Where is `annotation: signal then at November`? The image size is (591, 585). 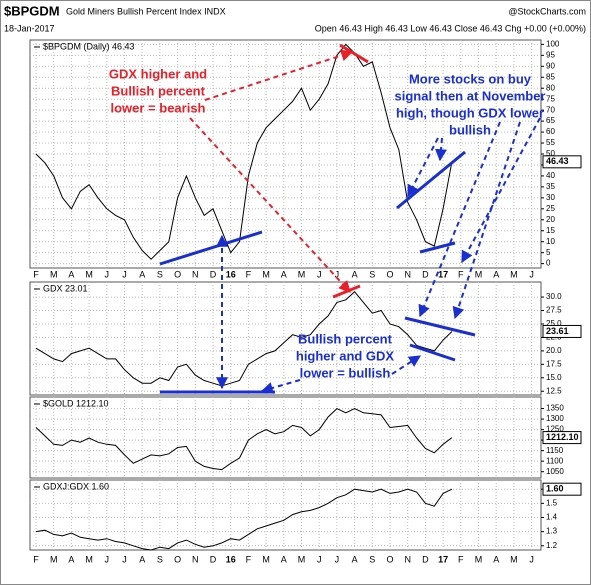 annotation: signal then at November is located at coordinates (470, 95).